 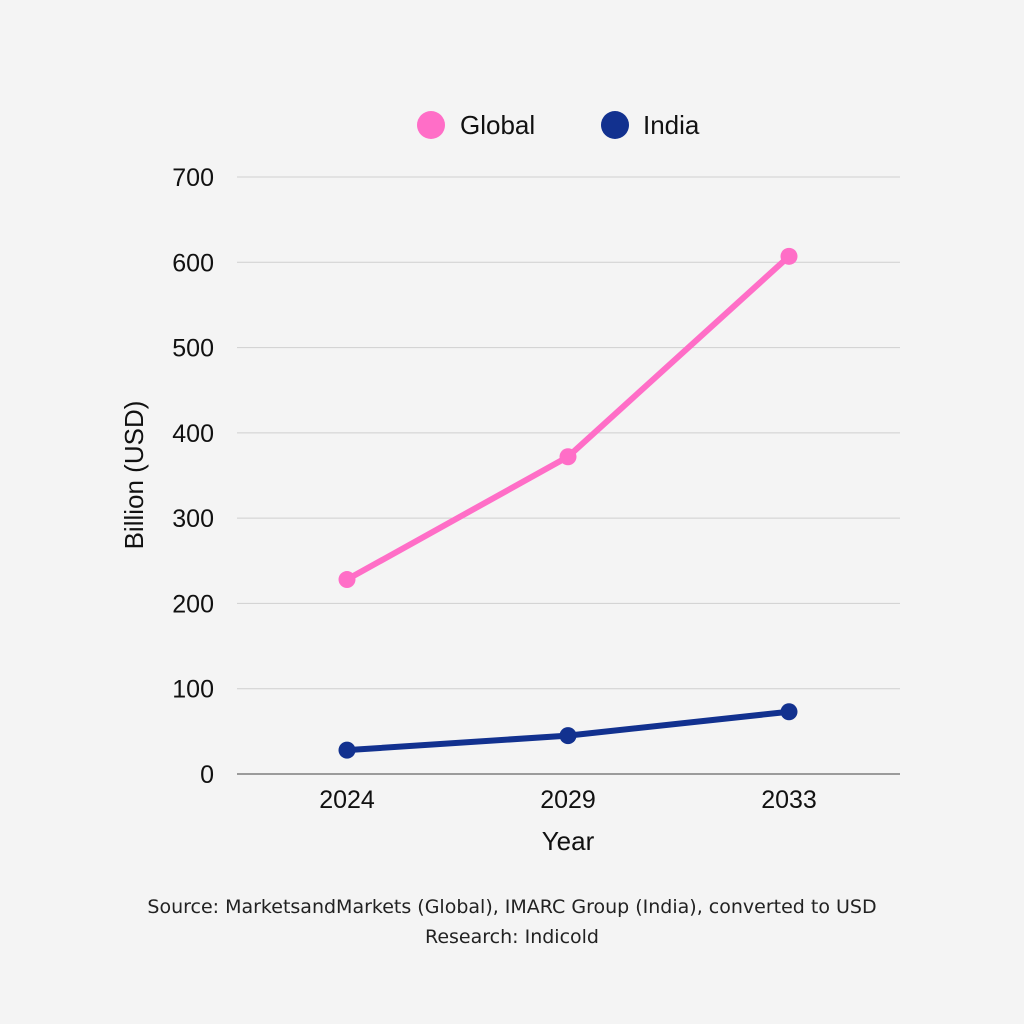 I want to click on legend: Global India, so click(x=558, y=125).